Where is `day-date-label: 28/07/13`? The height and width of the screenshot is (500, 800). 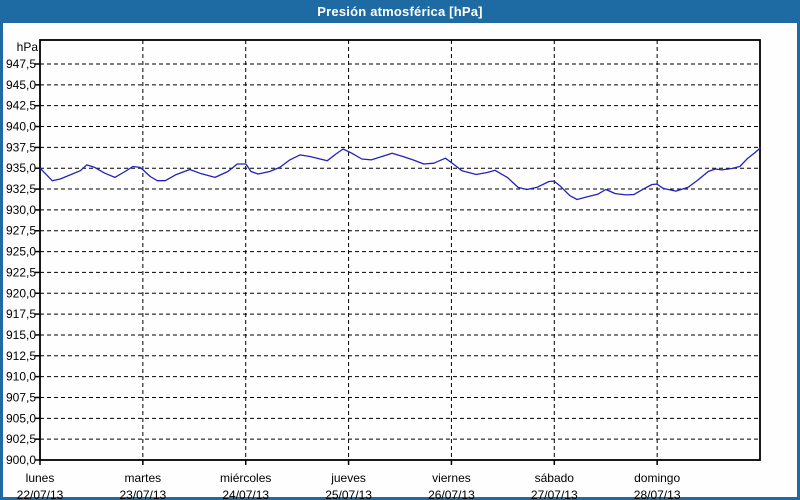 day-date-label: 28/07/13 is located at coordinates (657, 494).